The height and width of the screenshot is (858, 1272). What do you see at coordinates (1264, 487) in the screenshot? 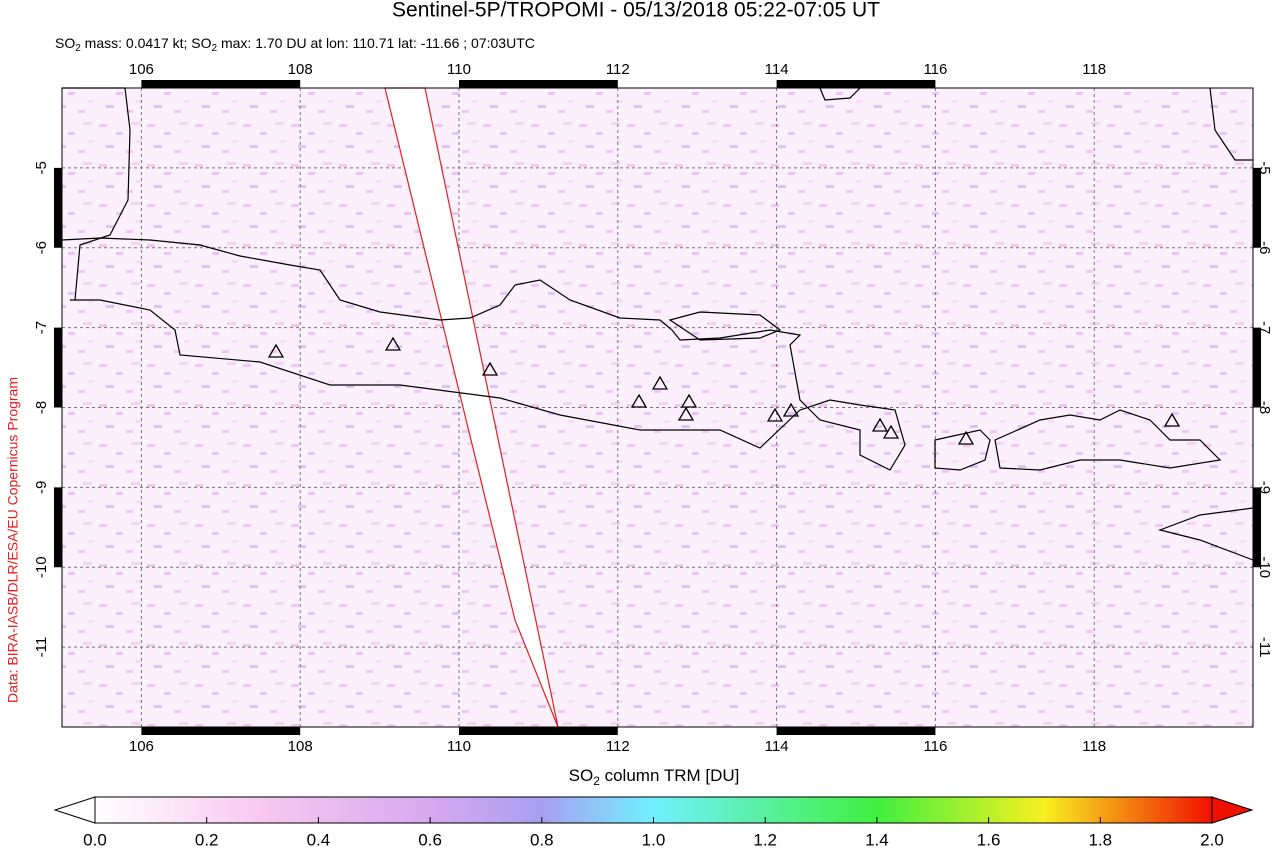
I see `y-tick-label-right: -9` at bounding box center [1264, 487].